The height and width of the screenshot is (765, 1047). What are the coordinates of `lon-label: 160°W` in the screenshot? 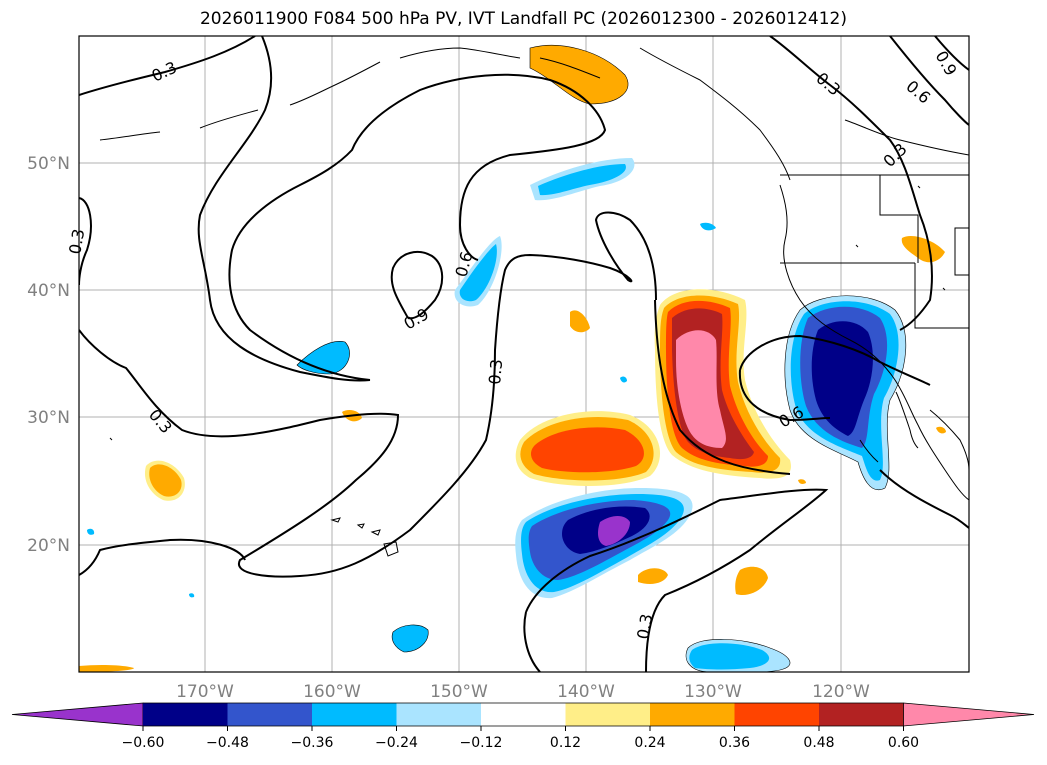 It's located at (332, 692).